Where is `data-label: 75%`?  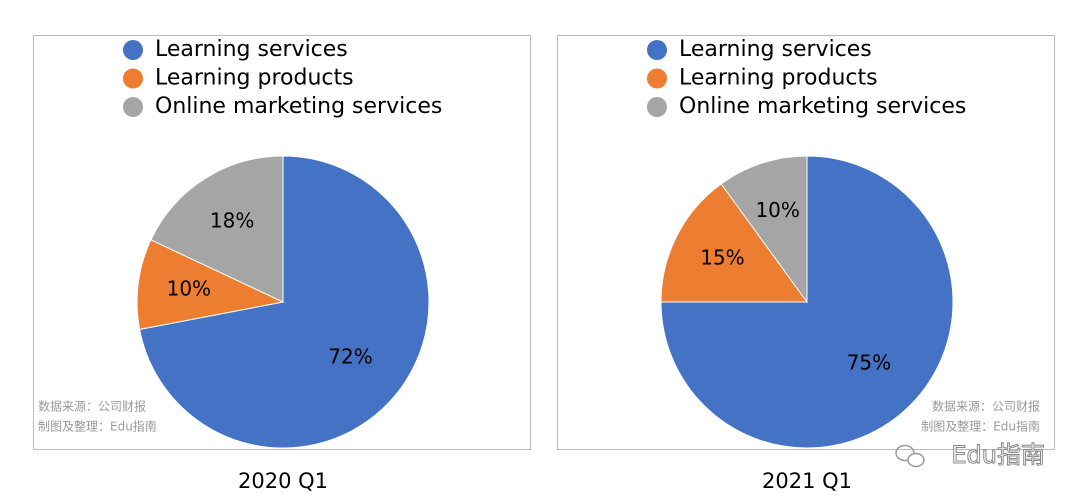 data-label: 75% is located at coordinates (869, 362).